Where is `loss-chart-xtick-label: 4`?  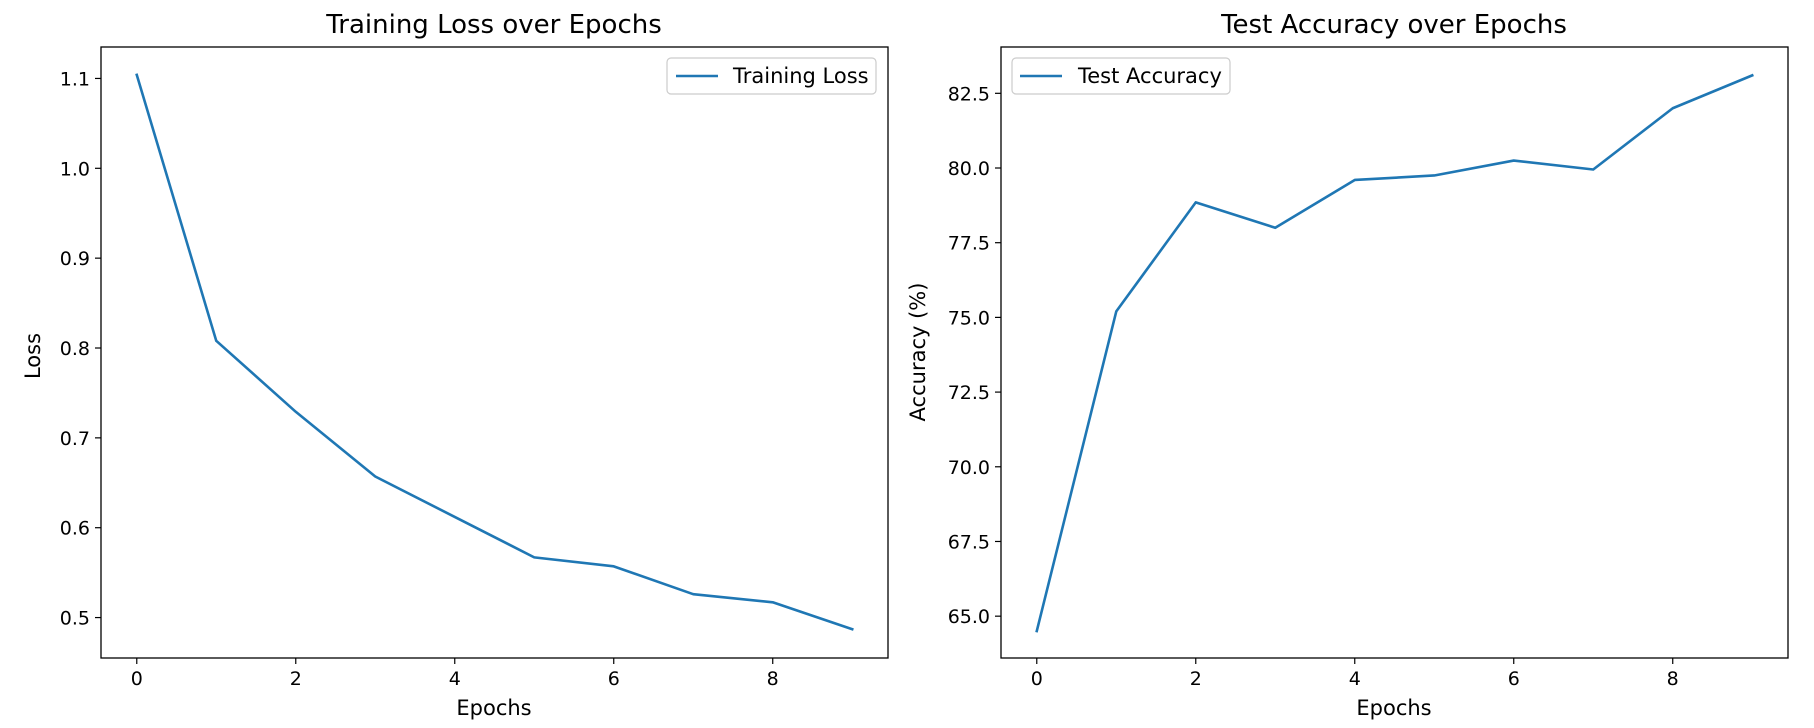 loss-chart-xtick-label: 4 is located at coordinates (455, 679).